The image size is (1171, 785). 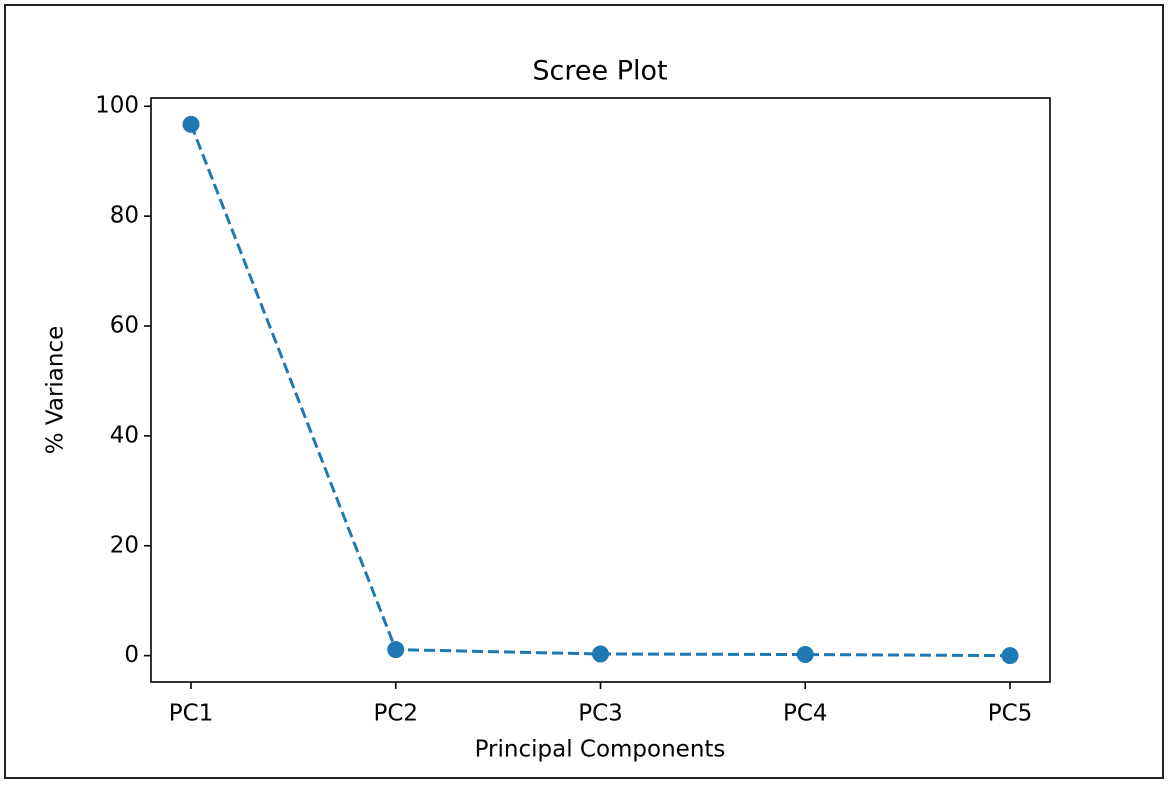 What do you see at coordinates (600, 750) in the screenshot?
I see `x-axis-label: Principal Components` at bounding box center [600, 750].